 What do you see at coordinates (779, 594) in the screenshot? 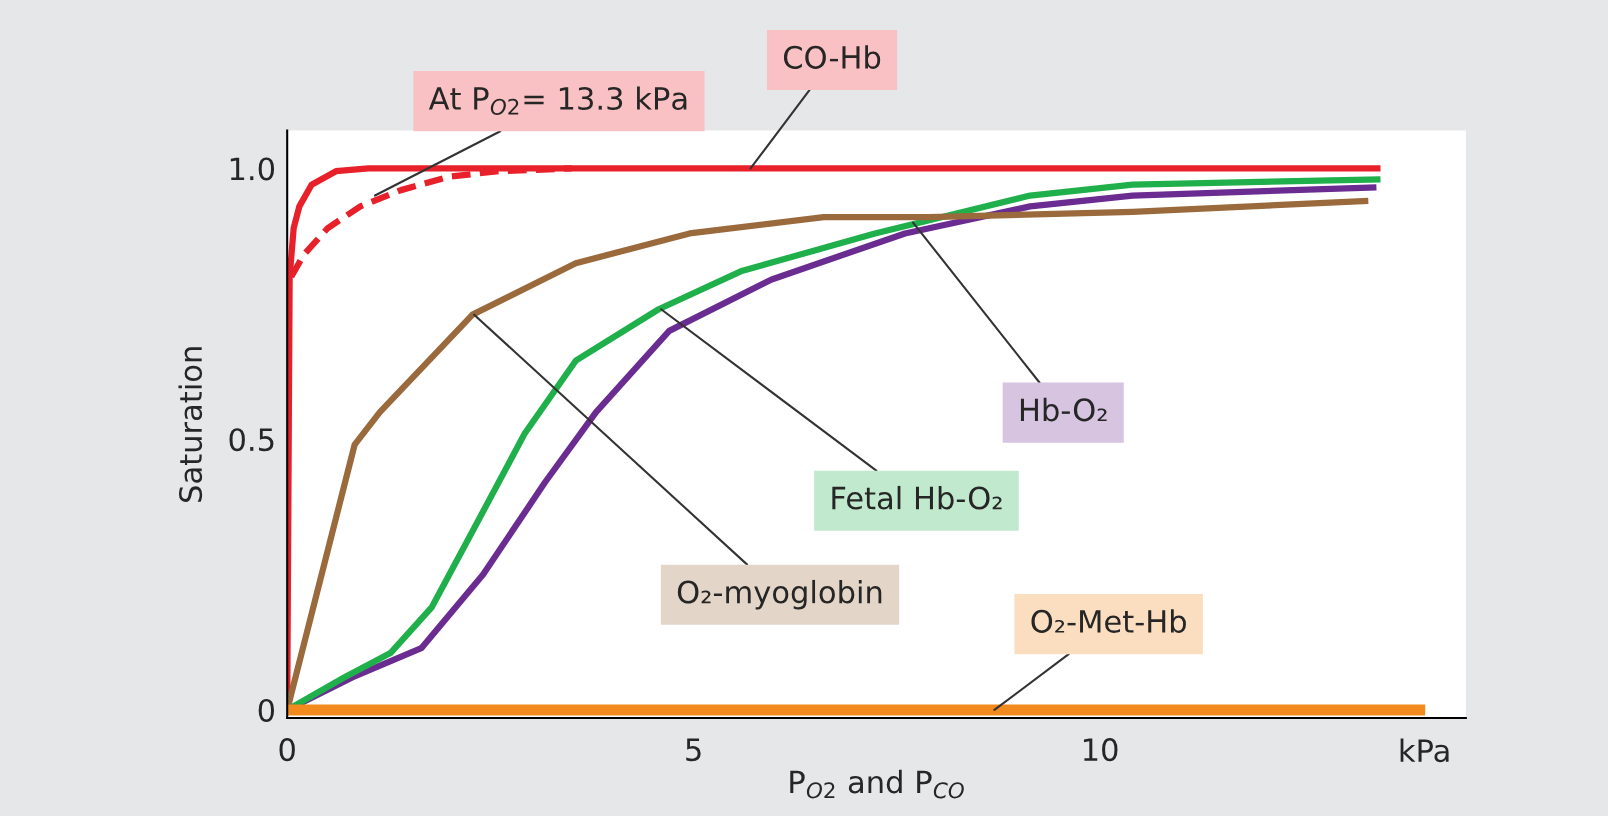
I see `annotation: O₂-myoglobin` at bounding box center [779, 594].